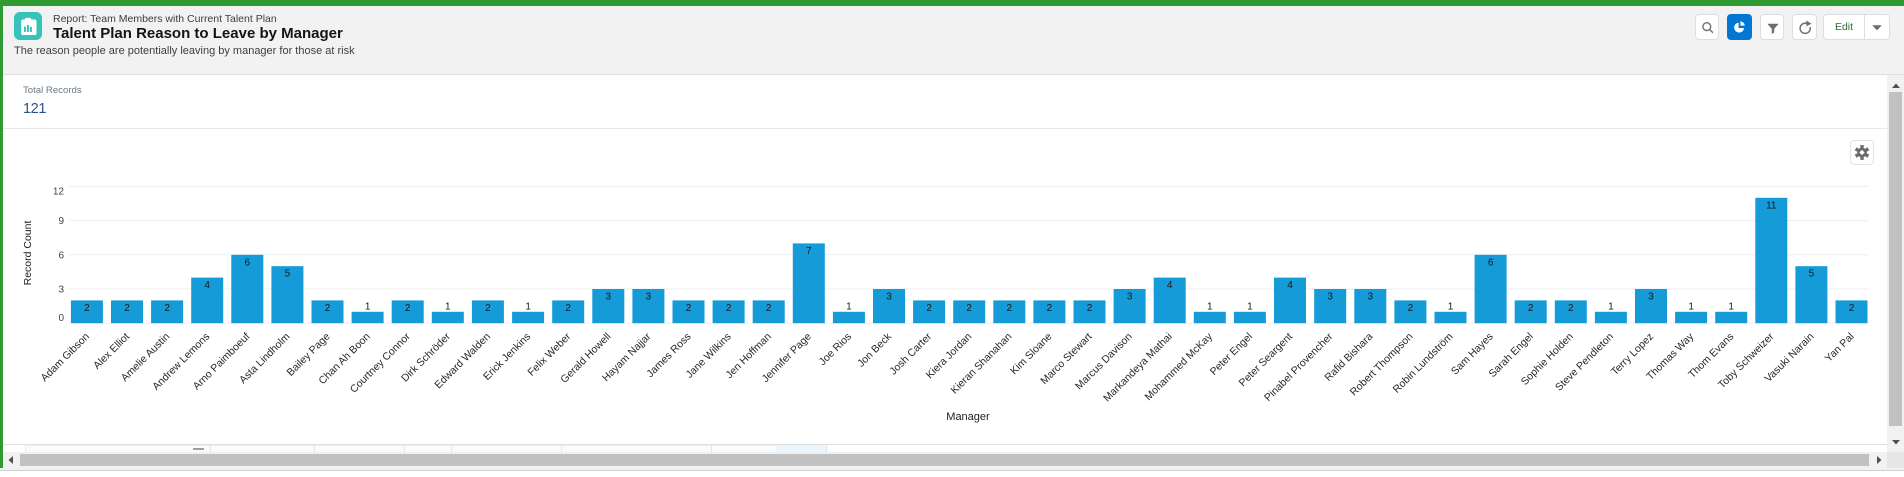 The image size is (1904, 477). What do you see at coordinates (61, 318) in the screenshot?
I see `svg-text: 0` at bounding box center [61, 318].